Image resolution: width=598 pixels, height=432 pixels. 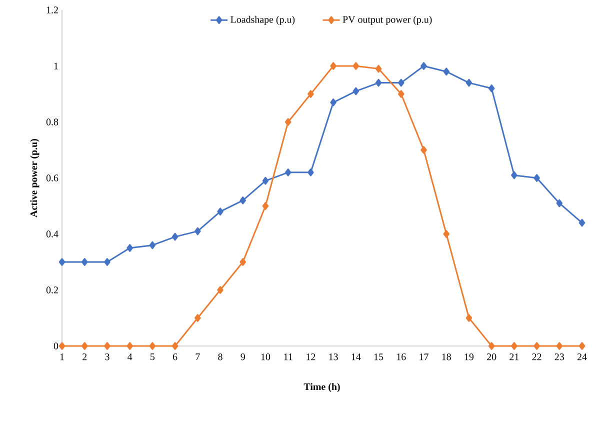 What do you see at coordinates (152, 357) in the screenshot?
I see `x-tick-label: 5` at bounding box center [152, 357].